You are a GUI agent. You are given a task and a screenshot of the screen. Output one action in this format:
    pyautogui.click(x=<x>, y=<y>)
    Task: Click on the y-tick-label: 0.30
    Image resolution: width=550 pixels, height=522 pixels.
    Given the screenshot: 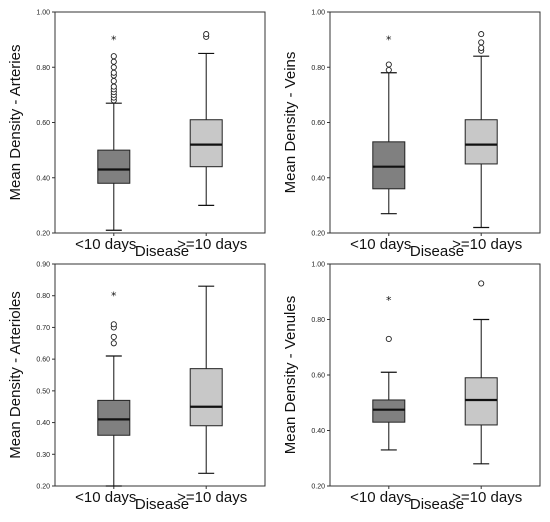 What is the action you would take?
    pyautogui.click(x=43, y=455)
    